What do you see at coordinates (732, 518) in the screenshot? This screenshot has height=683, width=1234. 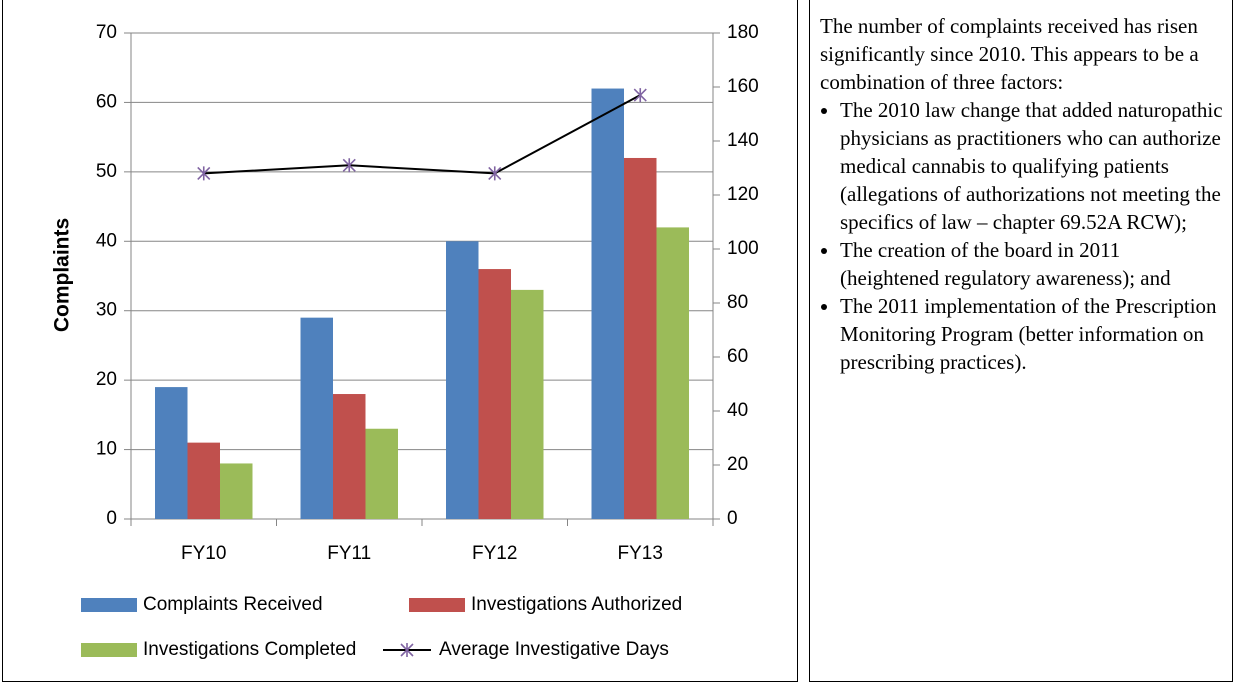 I see `y2-tick-label: 0` at bounding box center [732, 518].